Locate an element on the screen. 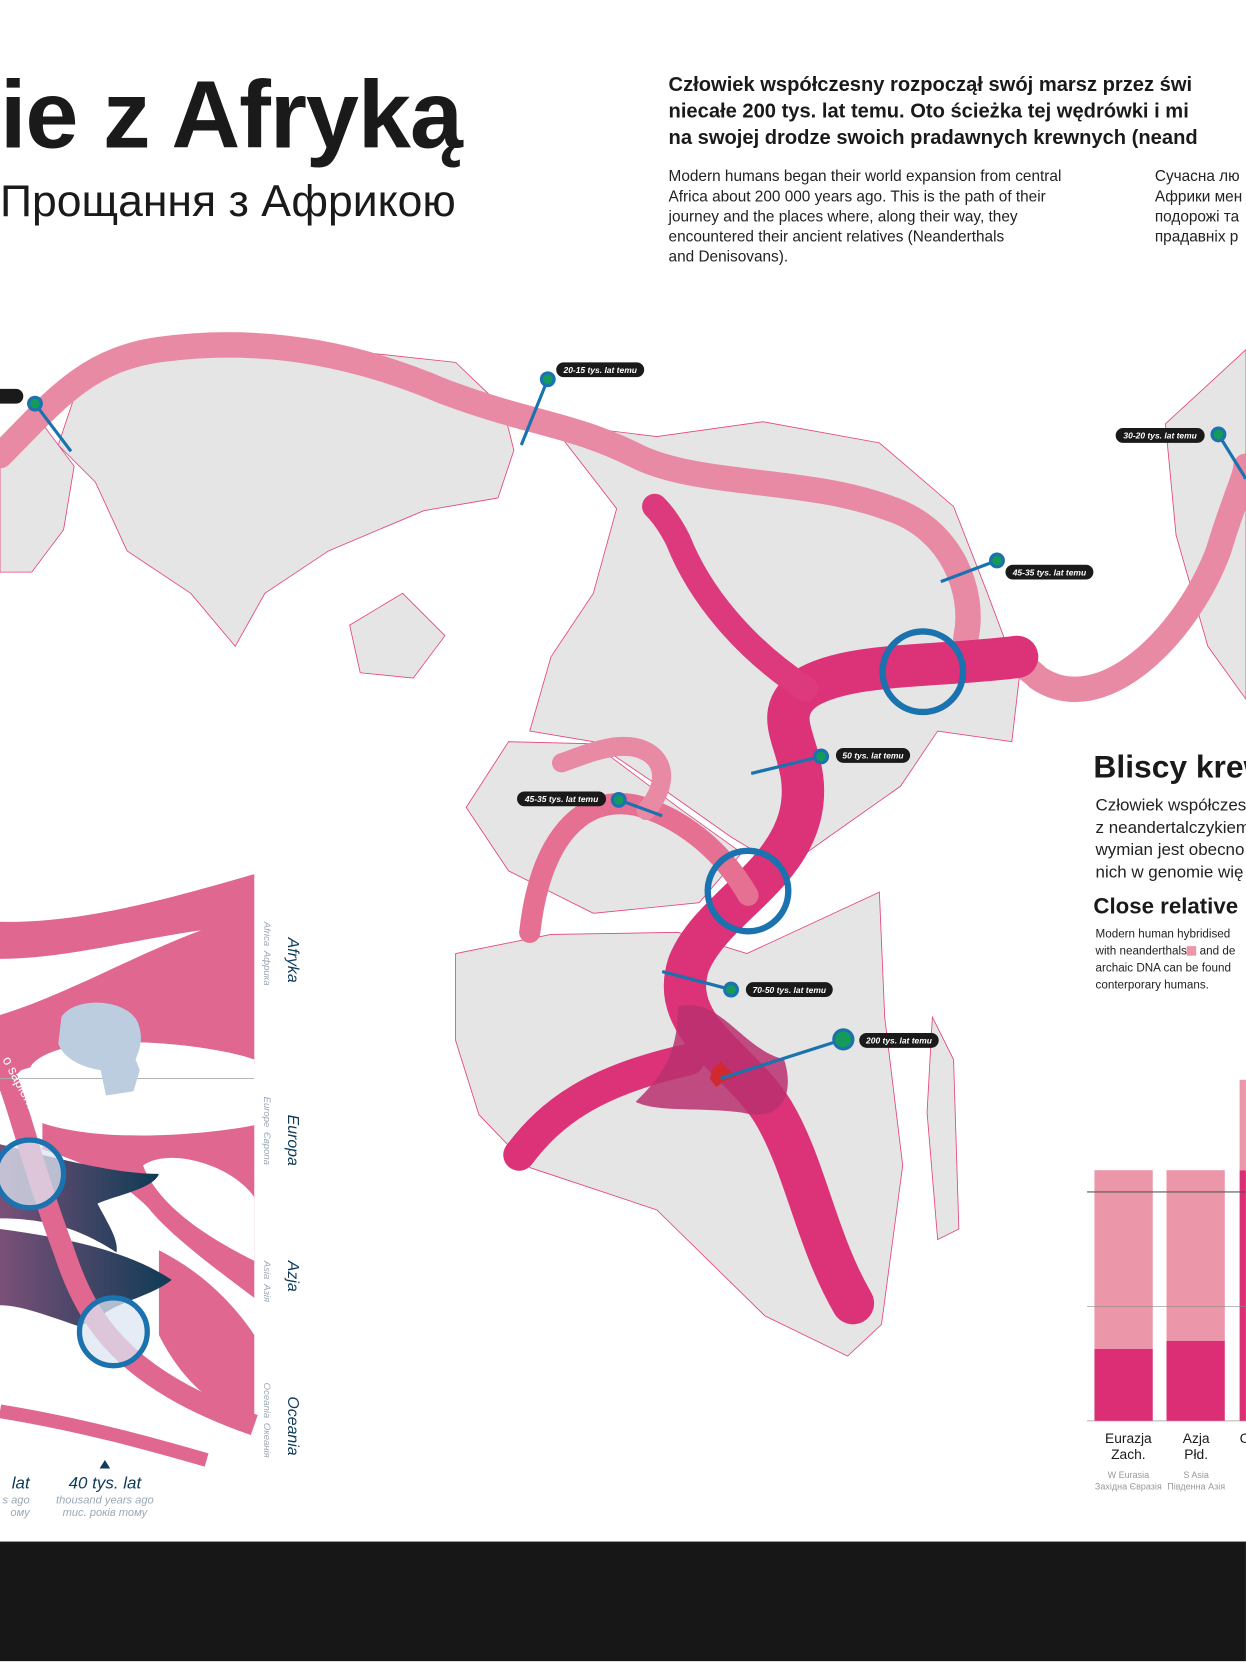 Image resolution: width=1246 pixels, height=1662 pixels. text-line: conterporary humans. is located at coordinates (1152, 985).